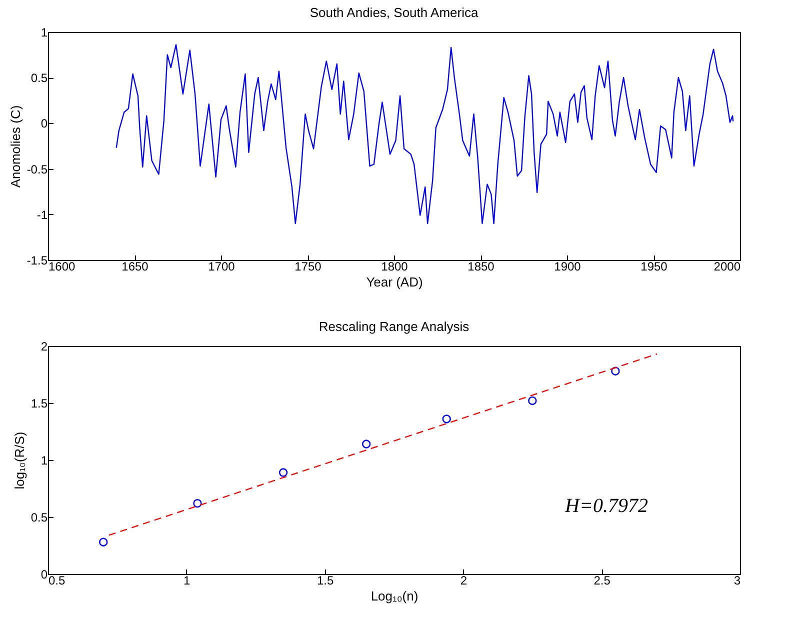 Image resolution: width=790 pixels, height=634 pixels. Describe the element at coordinates (654, 267) in the screenshot. I see `x-tick-label: 1950` at that location.